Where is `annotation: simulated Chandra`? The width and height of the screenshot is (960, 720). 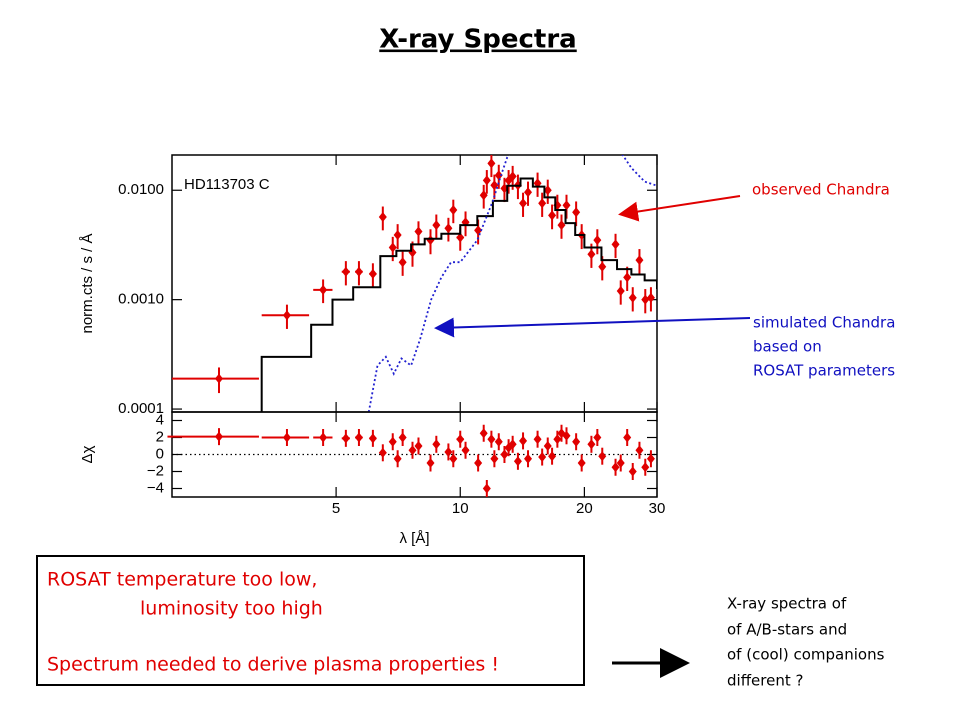
annotation: simulated Chandra is located at coordinates (824, 323).